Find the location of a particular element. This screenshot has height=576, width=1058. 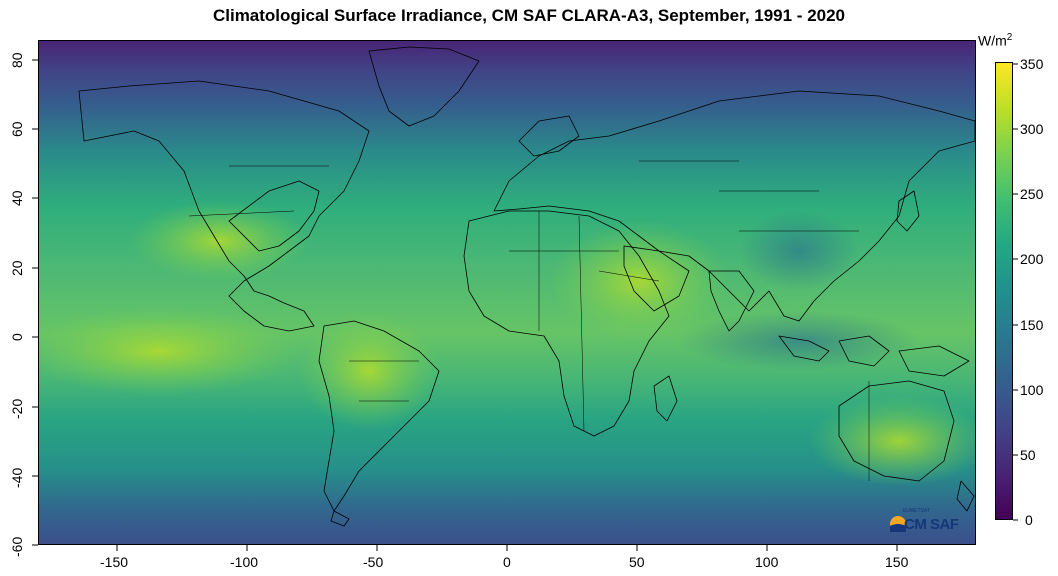

colorbar-label: 250 is located at coordinates (1032, 194).